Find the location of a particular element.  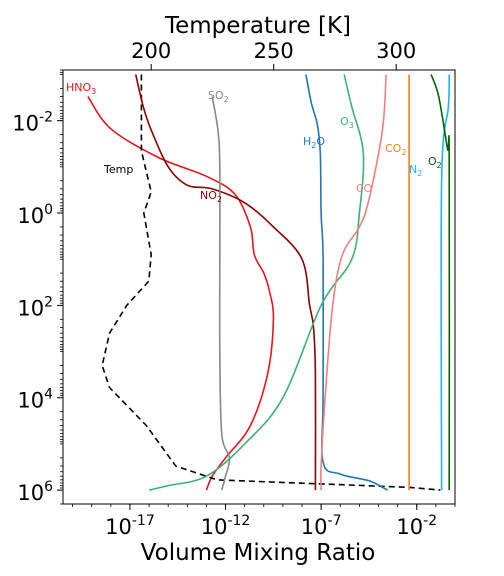

series-label-o3: O3 is located at coordinates (347, 122).